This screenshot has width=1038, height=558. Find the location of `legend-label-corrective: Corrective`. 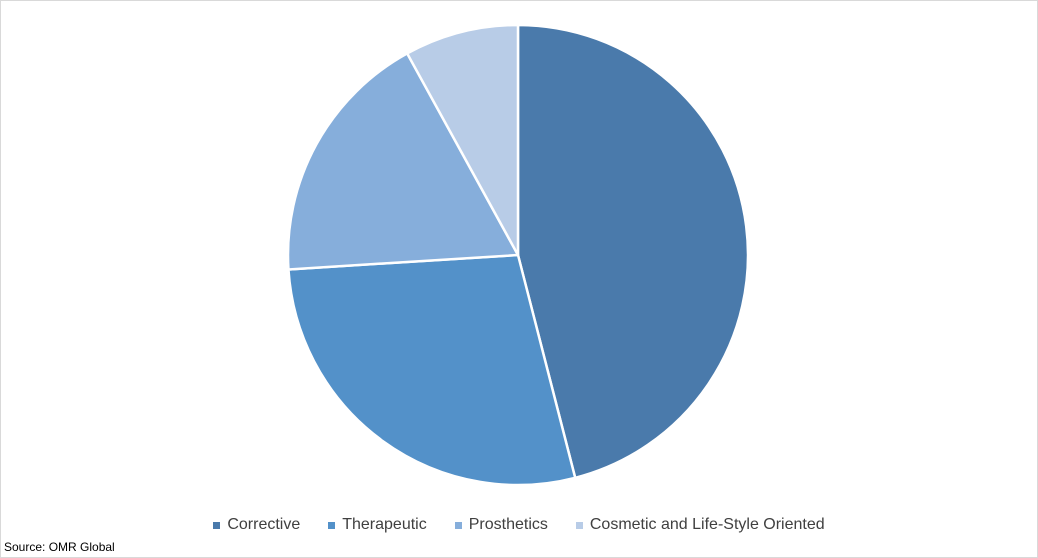

legend-label-corrective: Corrective is located at coordinates (264, 524).